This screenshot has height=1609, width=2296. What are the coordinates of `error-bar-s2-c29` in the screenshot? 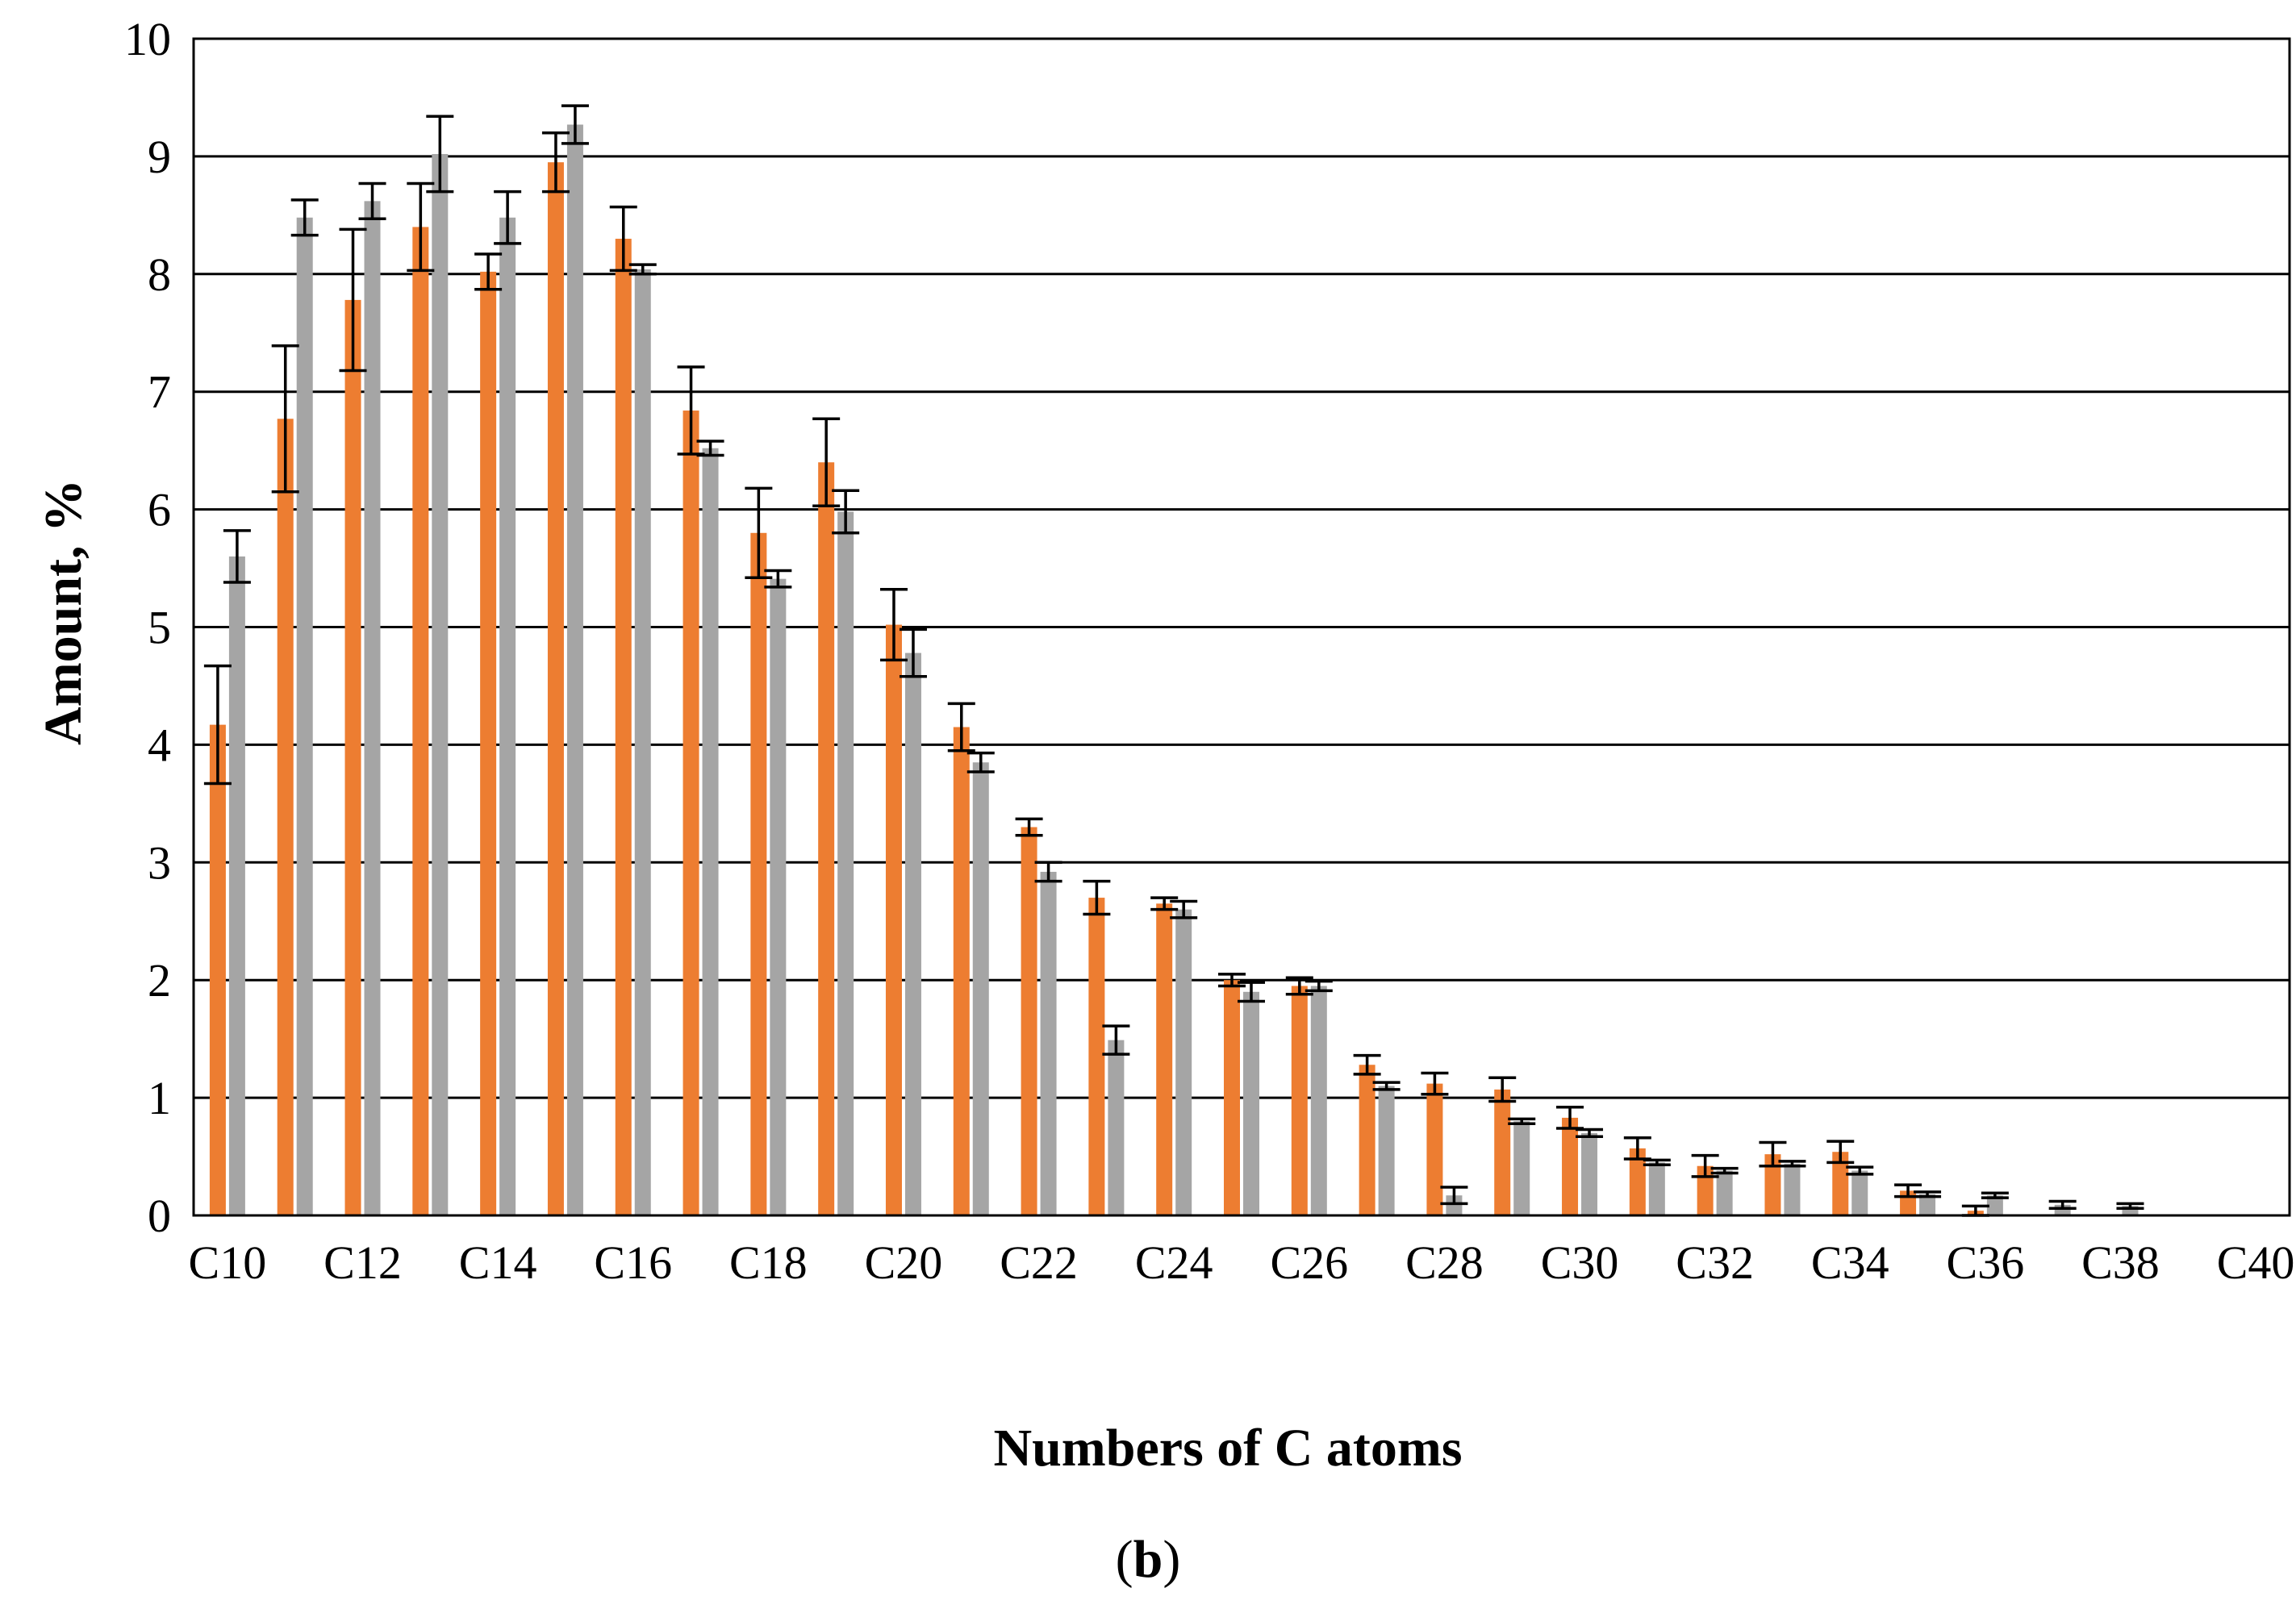 It's located at (1522, 1121).